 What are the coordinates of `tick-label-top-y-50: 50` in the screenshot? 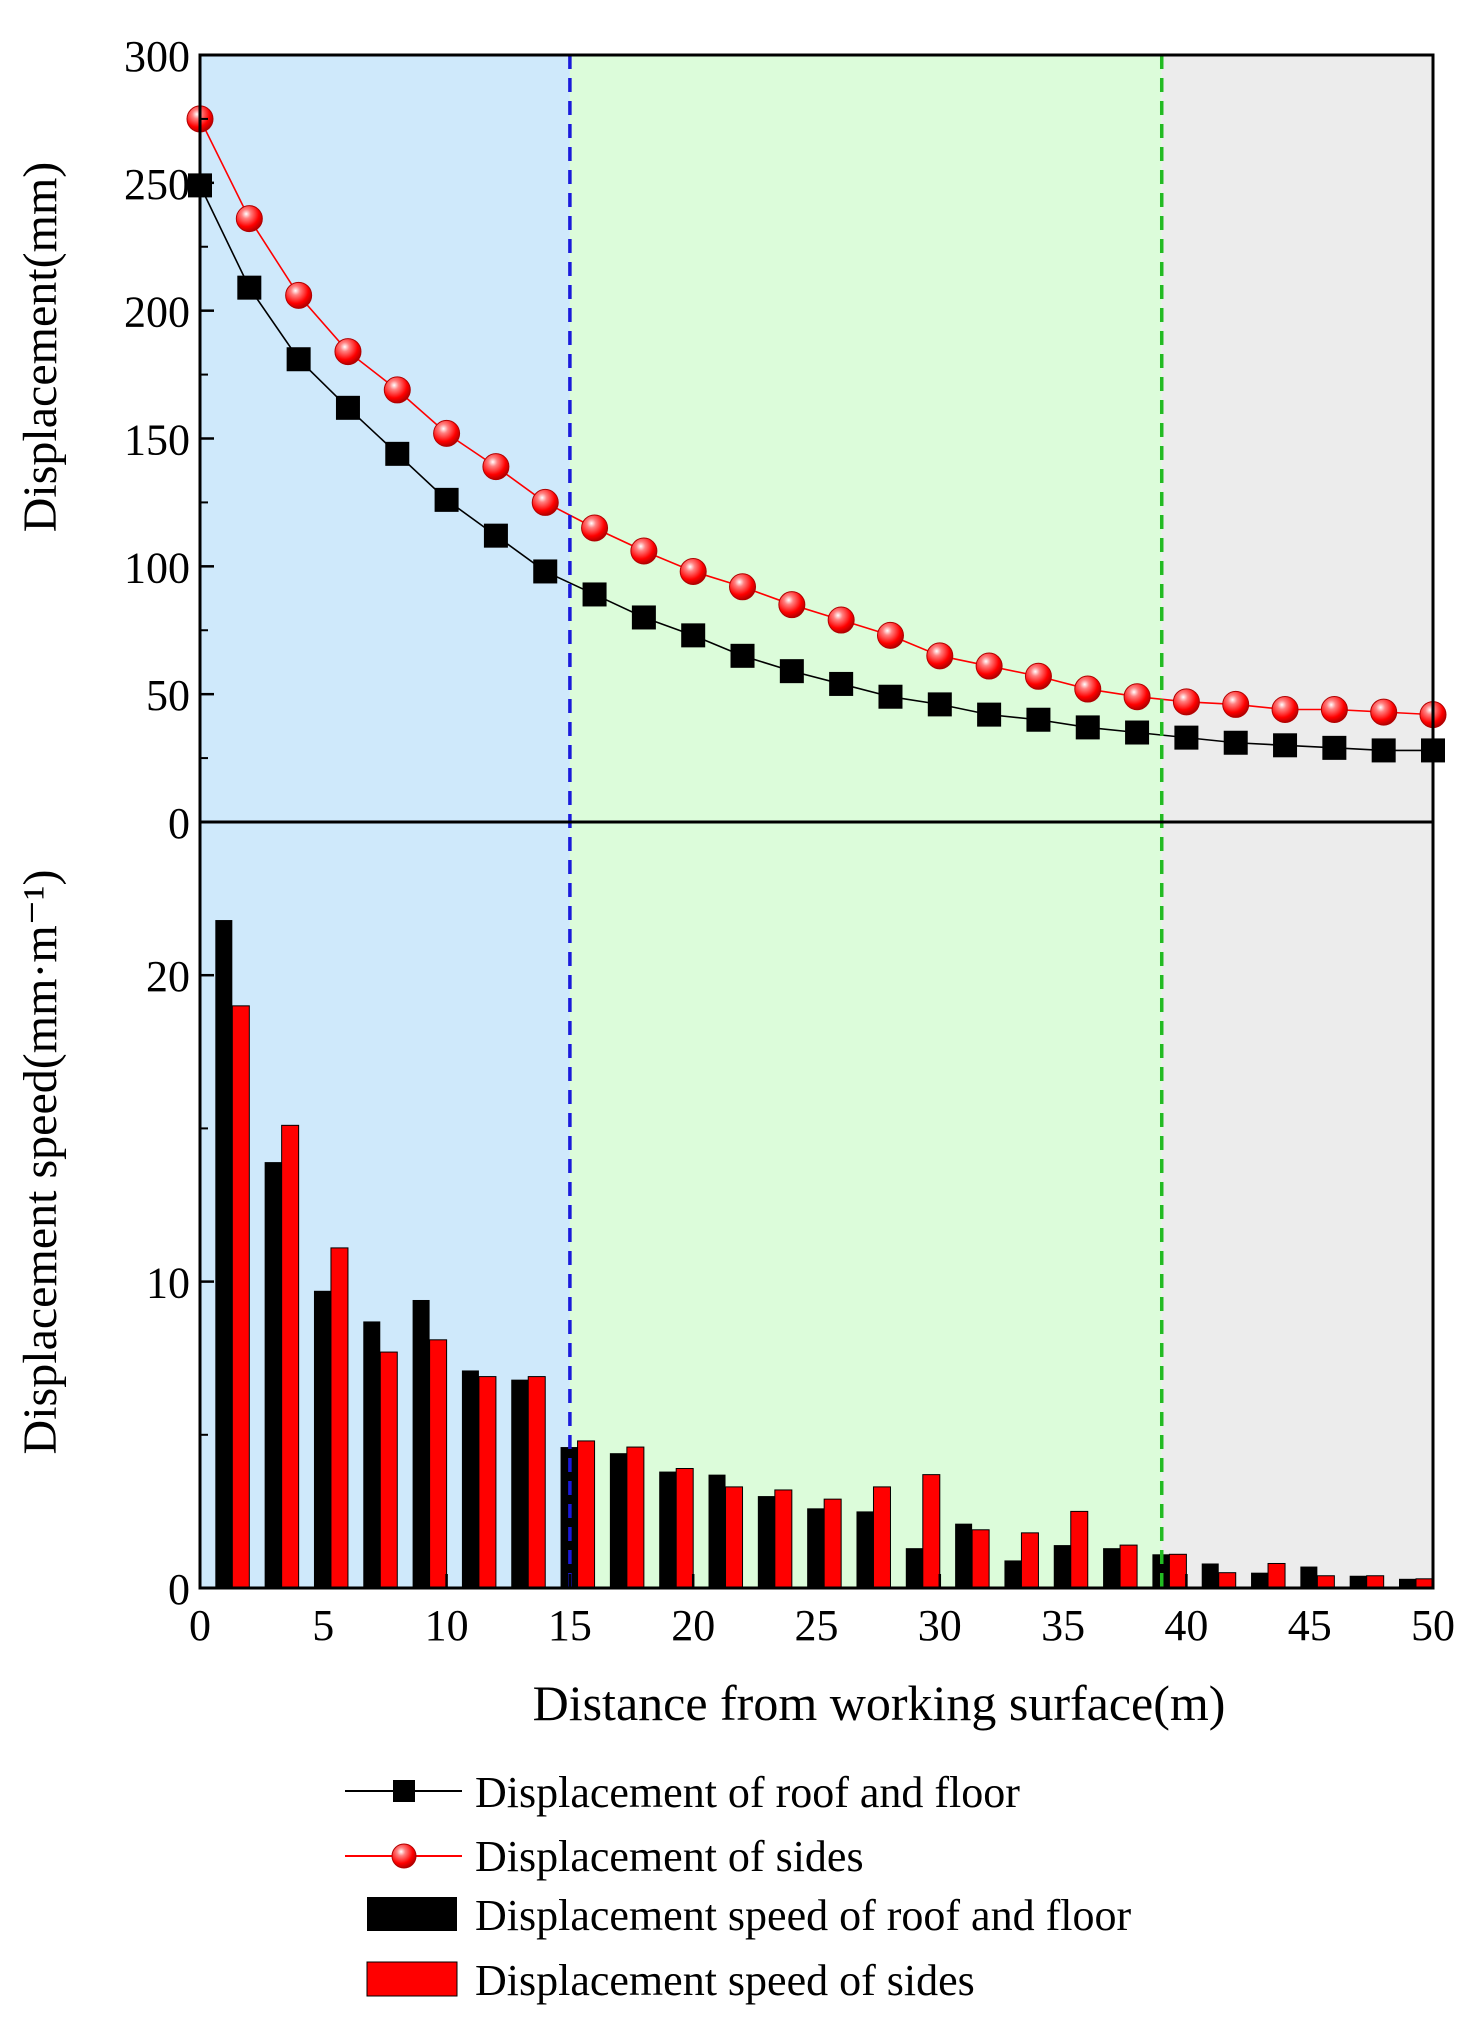 It's located at (168, 695).